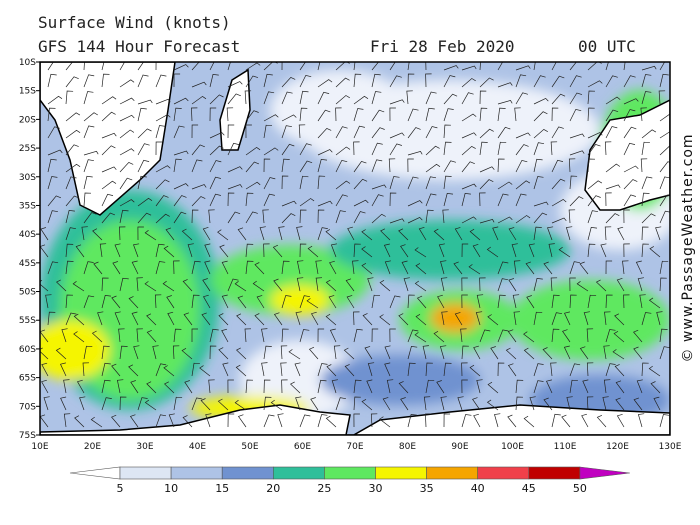 This screenshot has width=700, height=525. What do you see at coordinates (565, 447) in the screenshot?
I see `lon-label: 110E` at bounding box center [565, 447].